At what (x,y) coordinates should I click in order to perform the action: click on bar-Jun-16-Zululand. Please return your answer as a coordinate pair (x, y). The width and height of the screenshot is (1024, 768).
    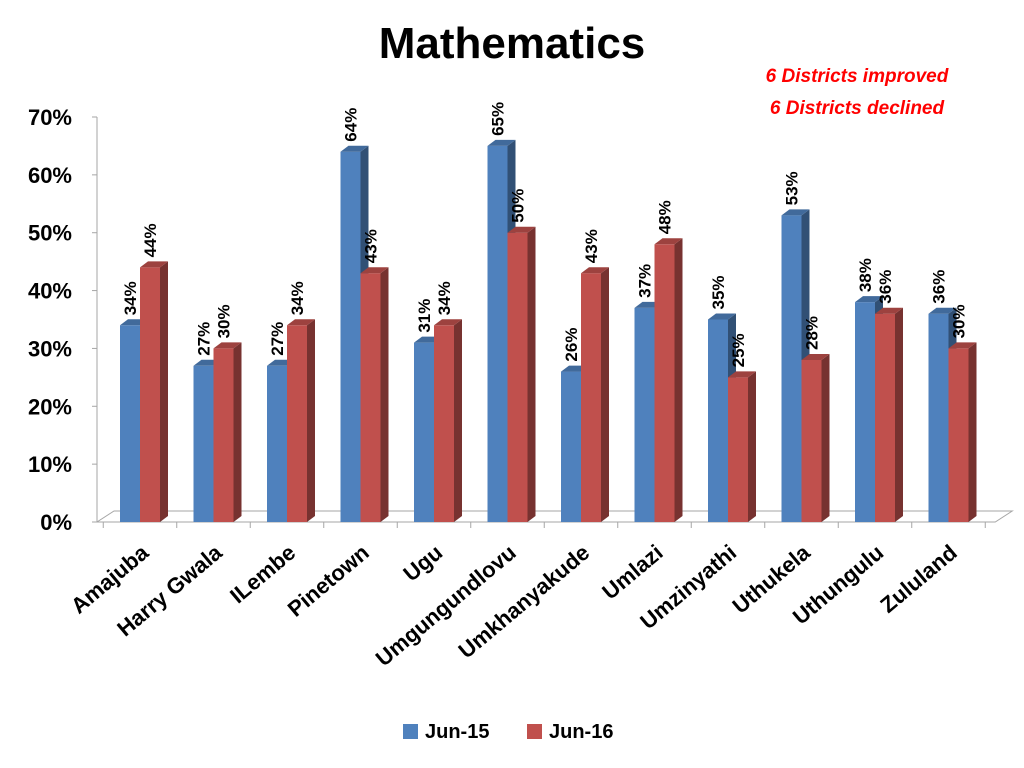
    Looking at the image, I should click on (962, 432).